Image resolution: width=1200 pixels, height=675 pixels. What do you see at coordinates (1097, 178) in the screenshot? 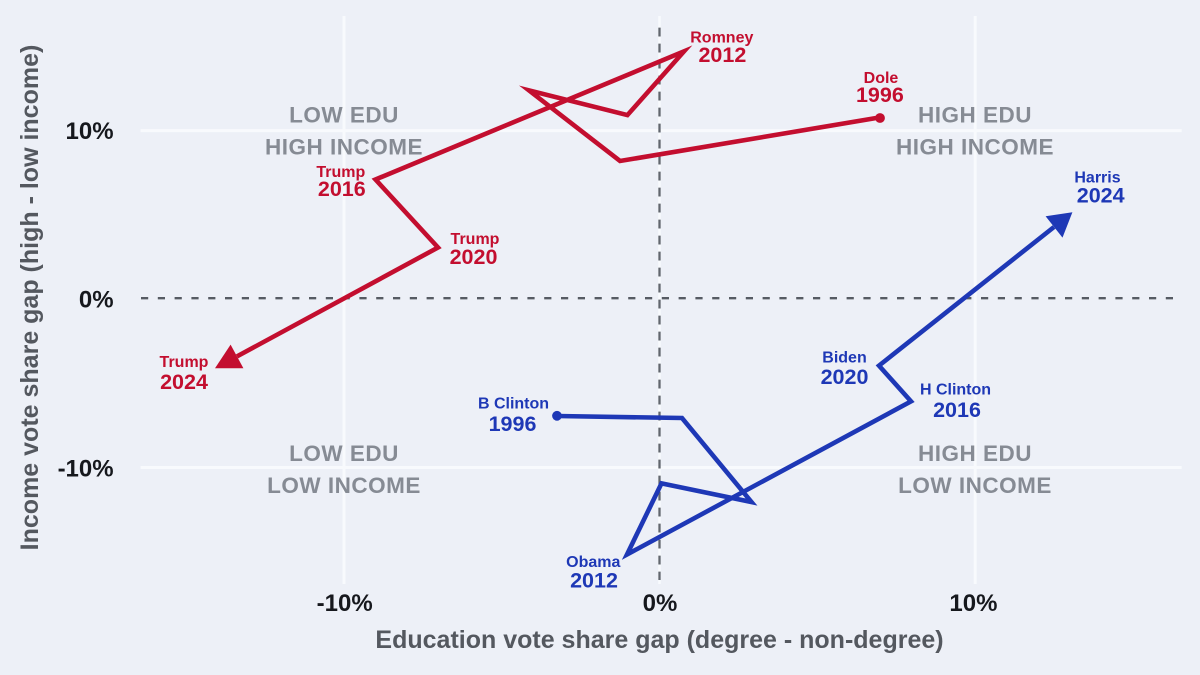
I see `svg-text: Harris` at bounding box center [1097, 178].